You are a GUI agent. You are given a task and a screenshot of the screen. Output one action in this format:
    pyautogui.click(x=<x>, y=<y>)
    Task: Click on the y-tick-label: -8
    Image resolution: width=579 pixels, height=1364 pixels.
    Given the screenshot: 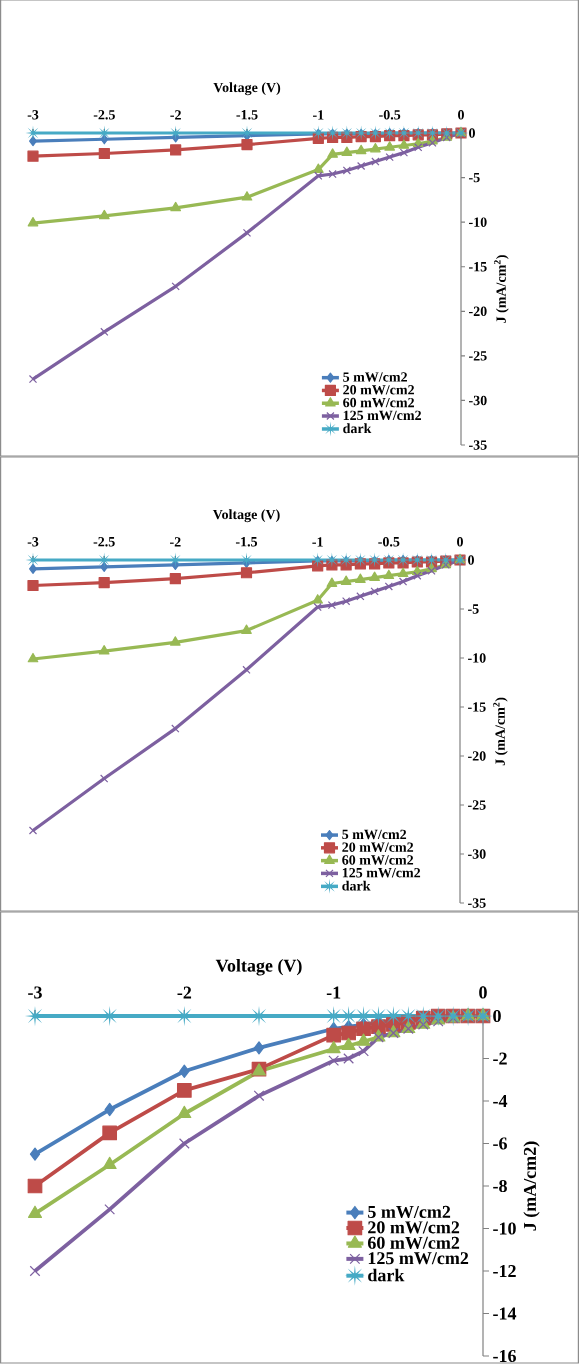 What is the action you would take?
    pyautogui.click(x=500, y=1186)
    